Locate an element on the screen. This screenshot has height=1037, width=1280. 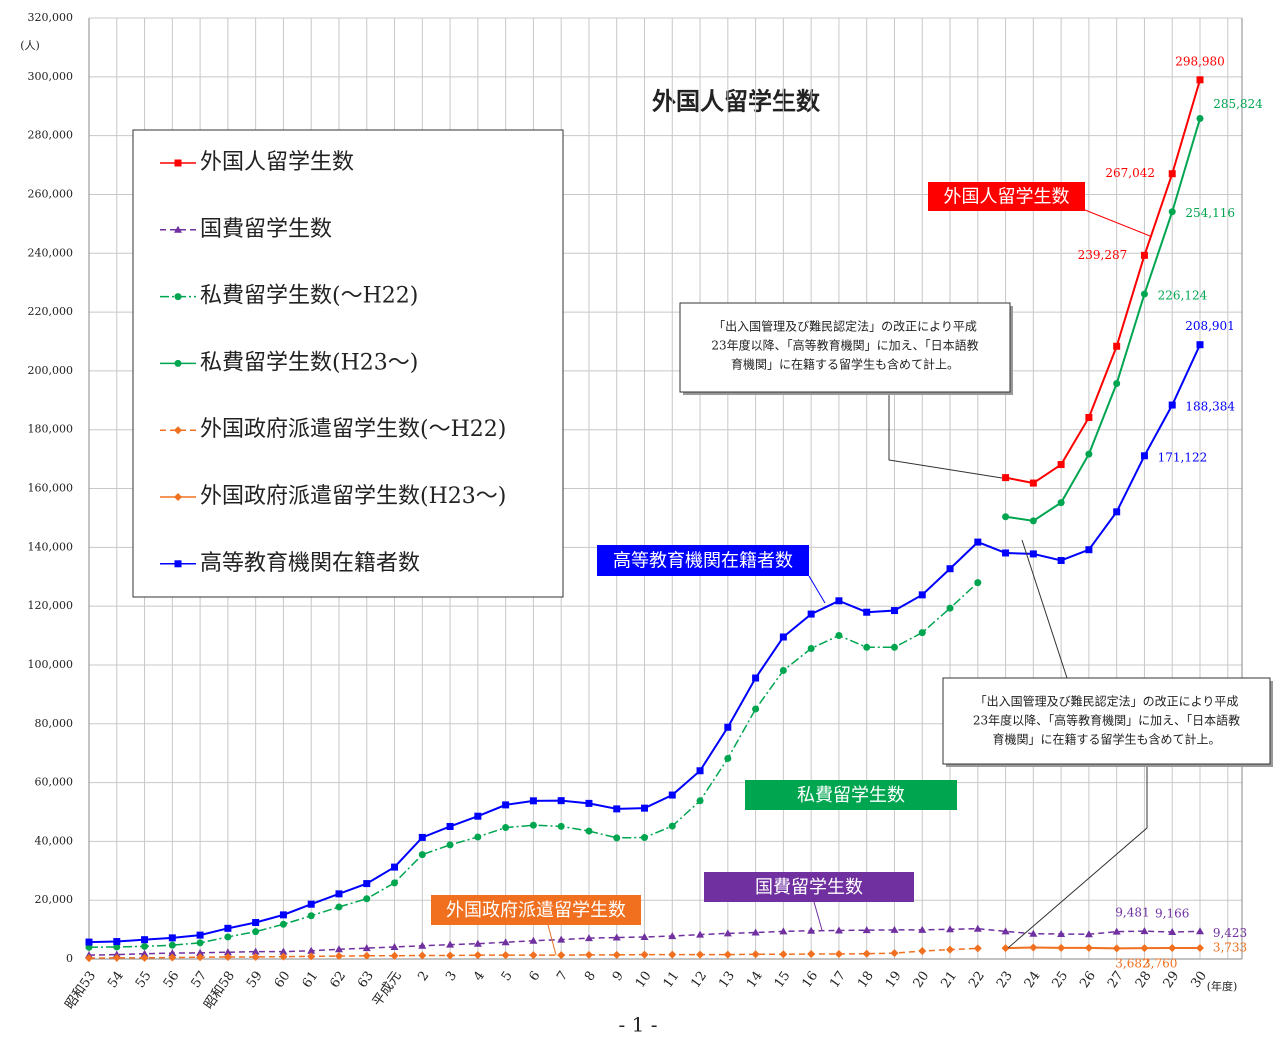
note-text: 「出入国管理及び難民認定法」の改正により平成 is located at coordinates (1107, 701).